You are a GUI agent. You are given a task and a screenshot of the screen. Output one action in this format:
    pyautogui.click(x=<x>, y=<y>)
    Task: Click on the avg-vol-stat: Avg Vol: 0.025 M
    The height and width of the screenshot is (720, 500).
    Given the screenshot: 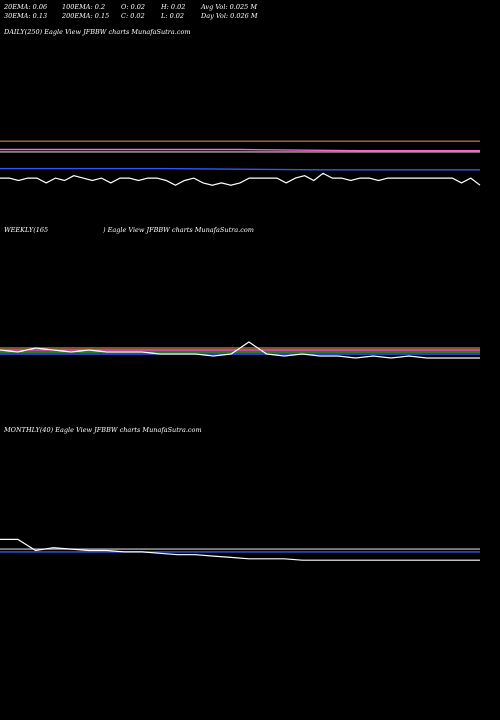 What is the action you would take?
    pyautogui.click(x=229, y=7)
    